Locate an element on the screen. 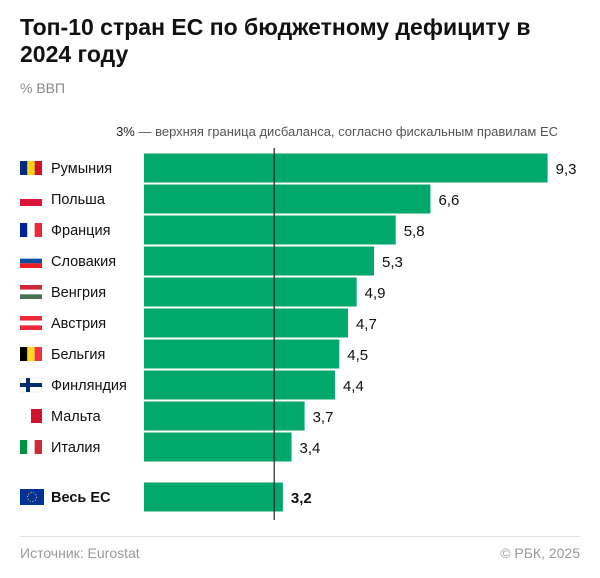  eu-stars is located at coordinates (32, 497).